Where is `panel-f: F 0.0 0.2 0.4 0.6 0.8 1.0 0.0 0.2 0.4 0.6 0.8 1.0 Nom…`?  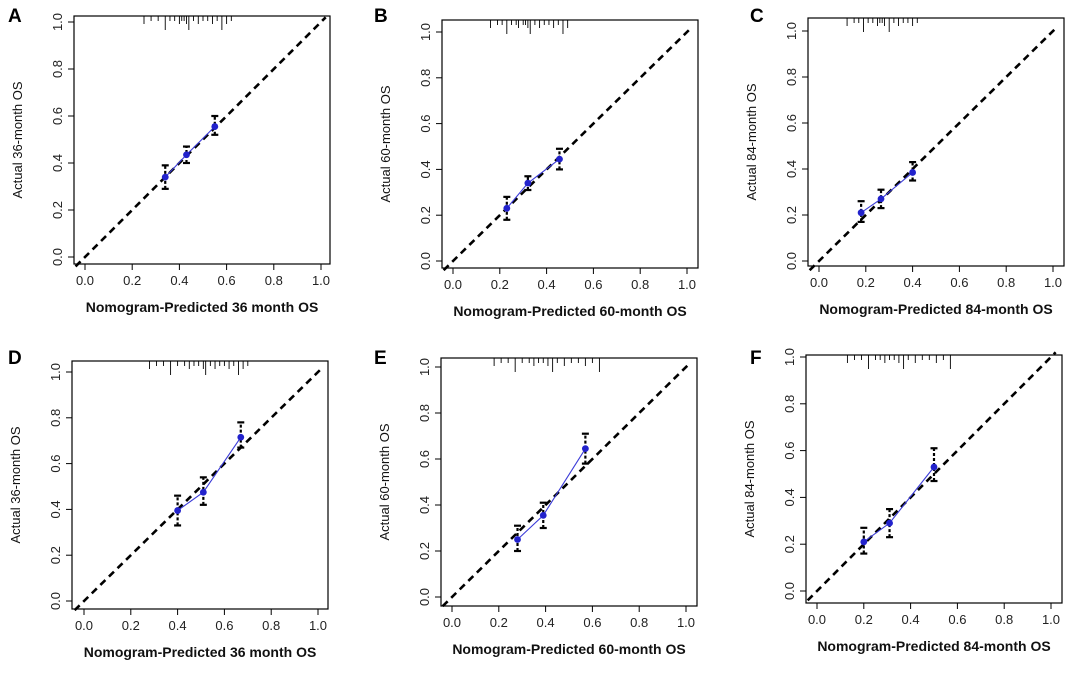
panel-f: F 0.0 0.2 0.4 0.6 0.8 1.0 0.0 0.2 0.4 0.6 0.8 1.0 Nom… is located at coordinates (902, 501).